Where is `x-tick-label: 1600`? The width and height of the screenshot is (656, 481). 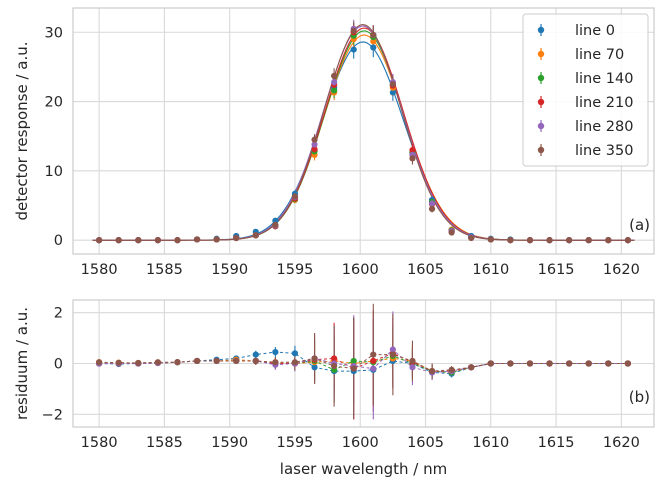
x-tick-label: 1600 is located at coordinates (360, 443).